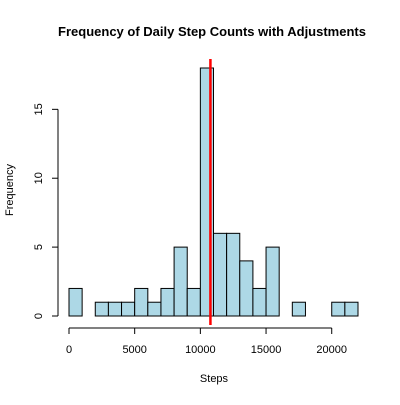 Image resolution: width=400 pixels, height=405 pixels. Describe the element at coordinates (266, 350) in the screenshot. I see `x-tick-label-3: 15000` at that location.